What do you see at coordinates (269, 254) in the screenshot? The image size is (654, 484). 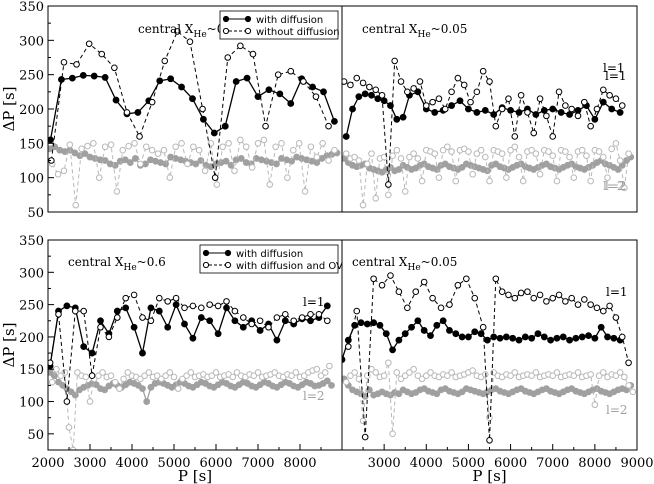 I see `legend-label: with diffusion` at bounding box center [269, 254].